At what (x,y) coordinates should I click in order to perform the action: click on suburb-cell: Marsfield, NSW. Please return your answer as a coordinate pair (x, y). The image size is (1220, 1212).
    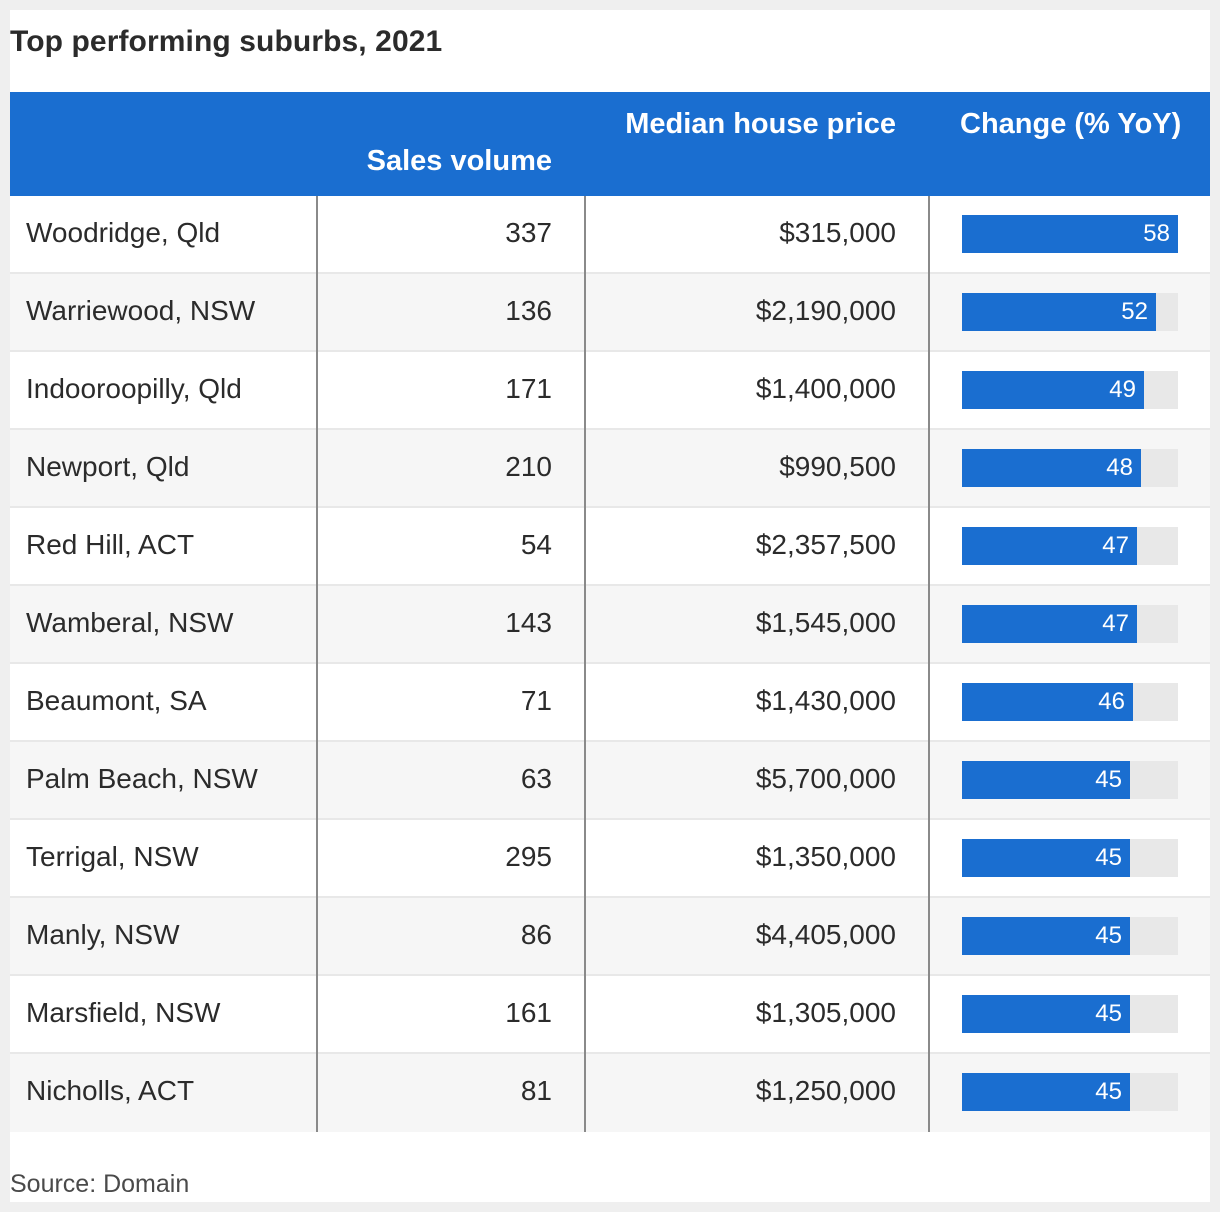
    Looking at the image, I should click on (123, 1012).